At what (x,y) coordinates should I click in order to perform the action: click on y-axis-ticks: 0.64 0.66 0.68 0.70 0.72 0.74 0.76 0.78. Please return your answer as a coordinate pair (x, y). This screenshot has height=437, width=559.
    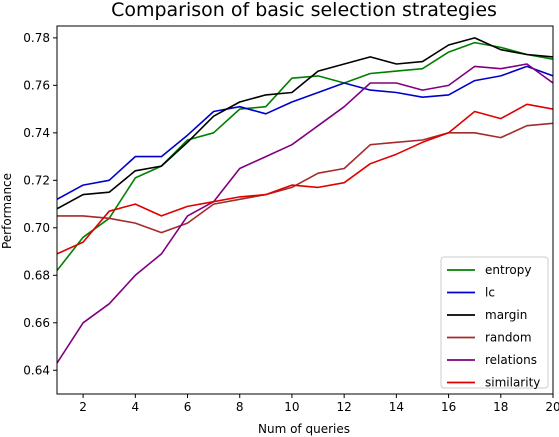
    Looking at the image, I should click on (40, 204).